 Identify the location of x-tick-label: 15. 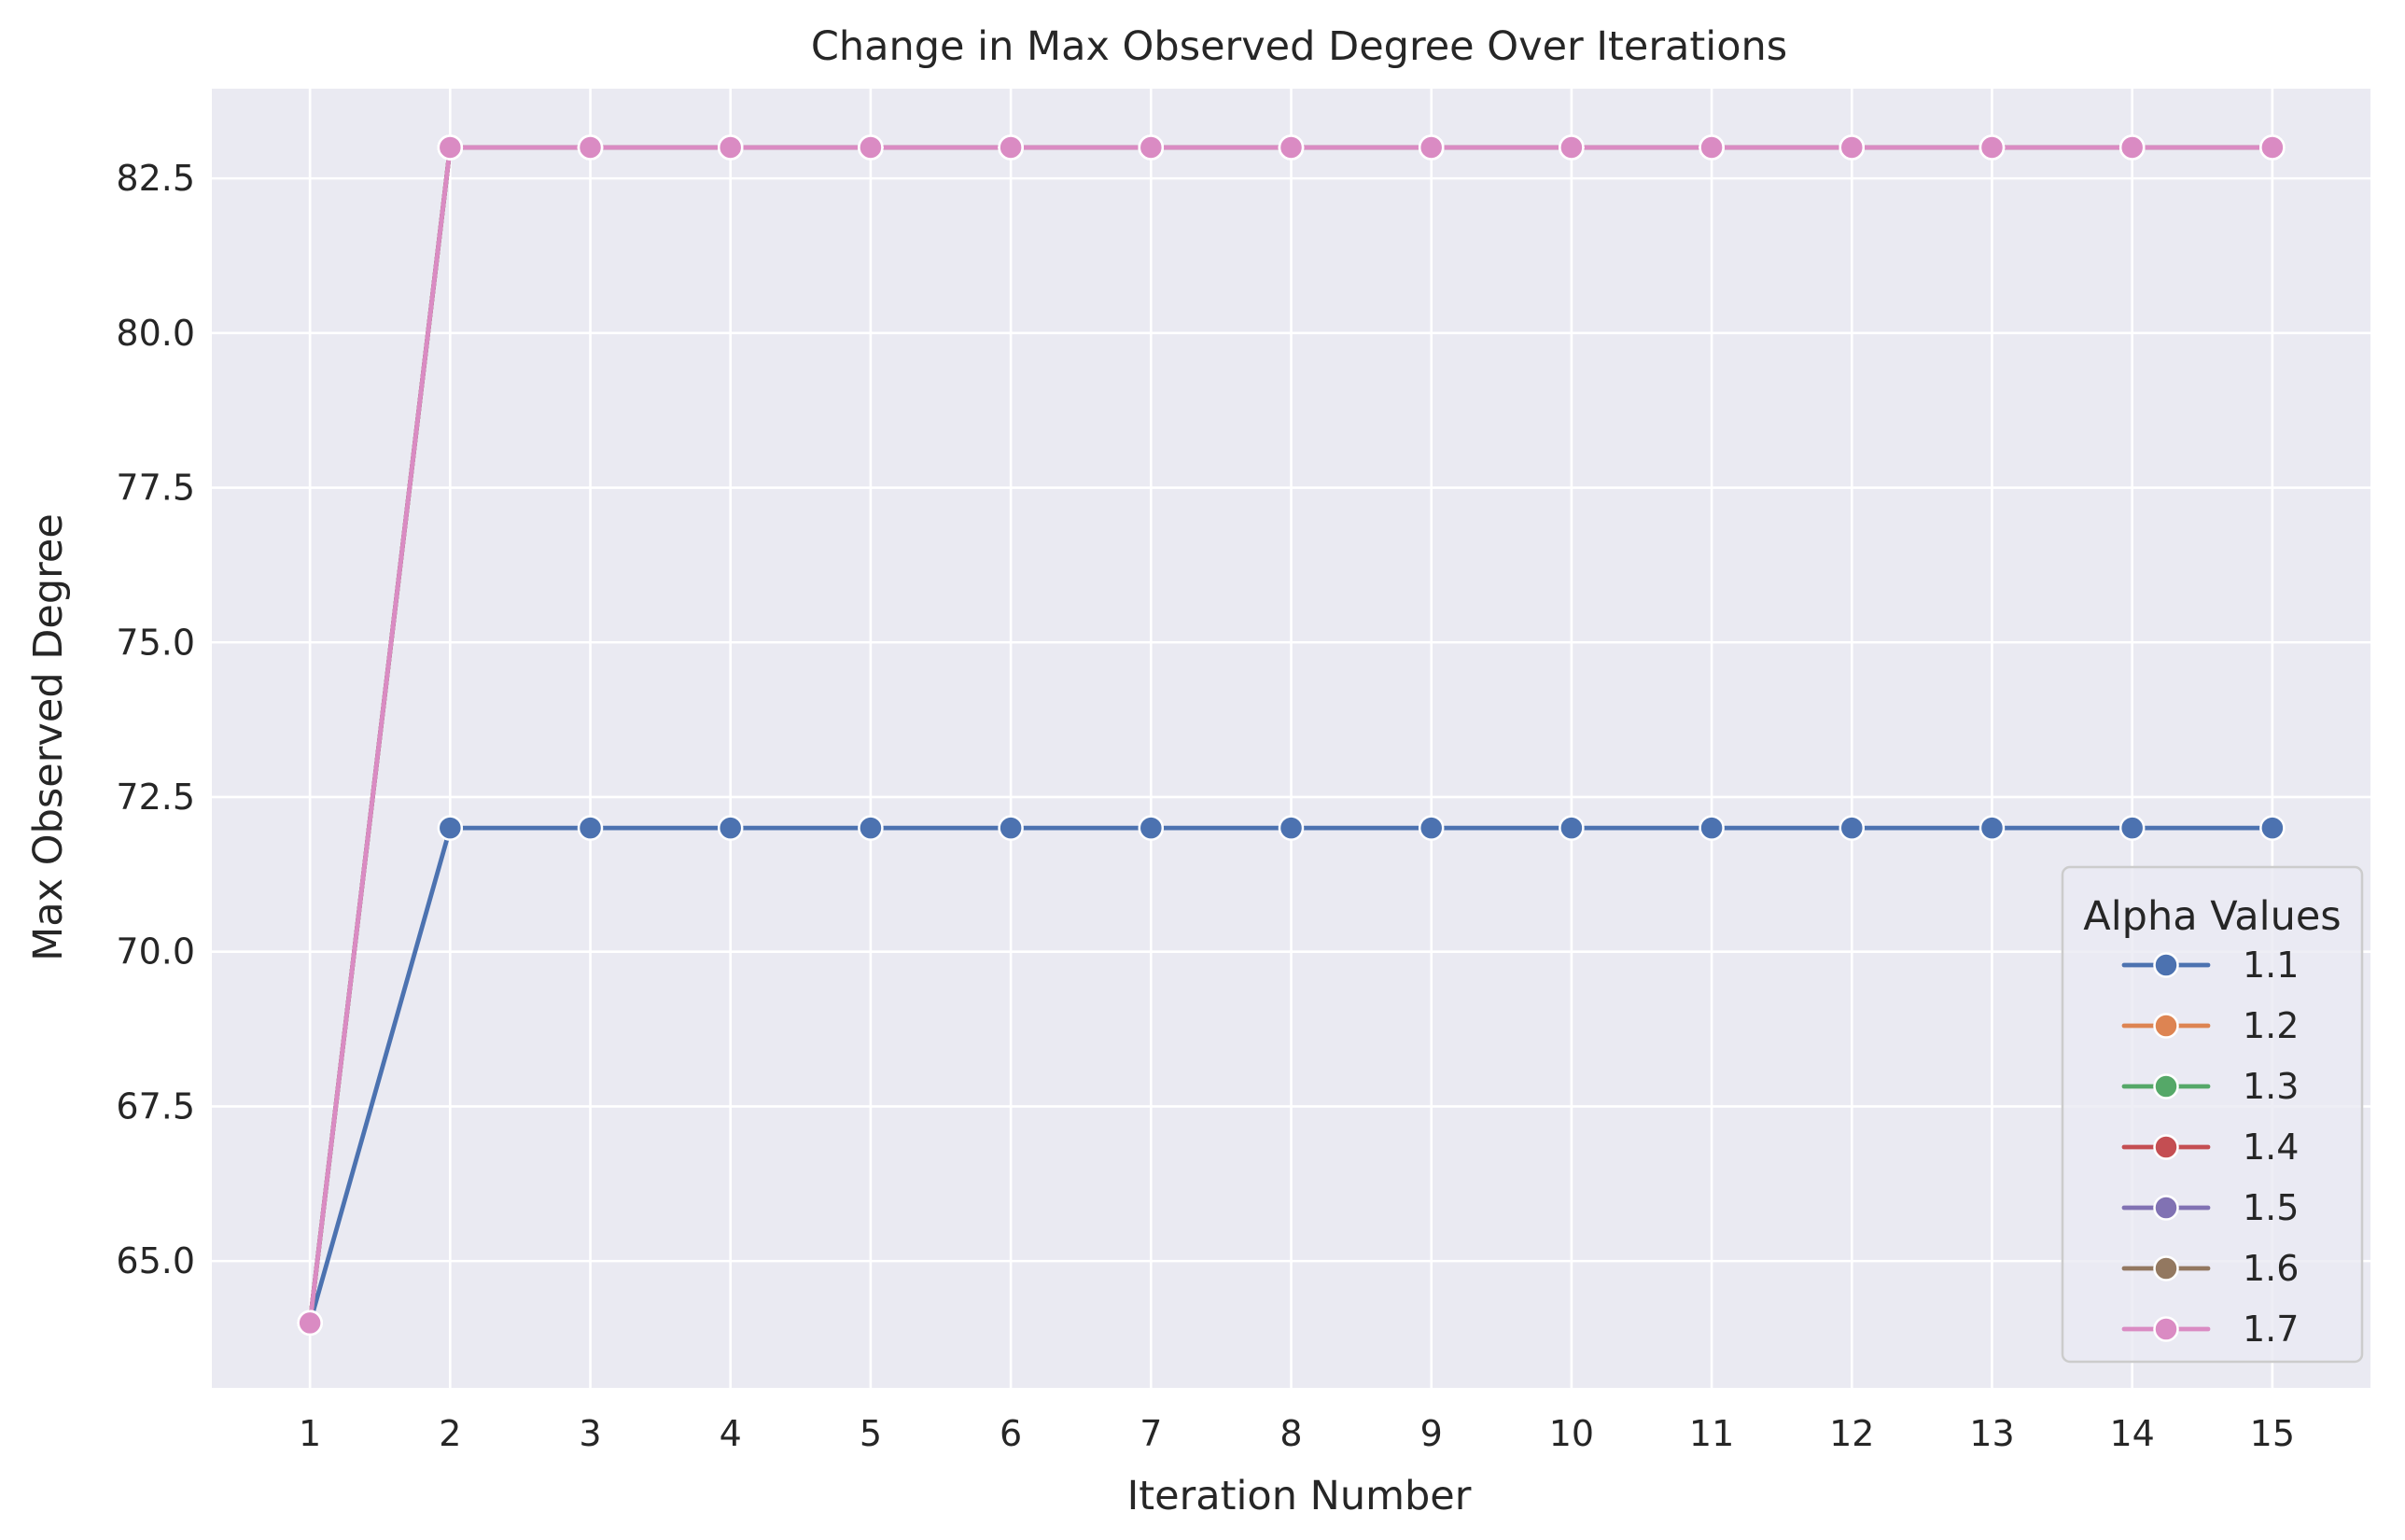
(2272, 1433).